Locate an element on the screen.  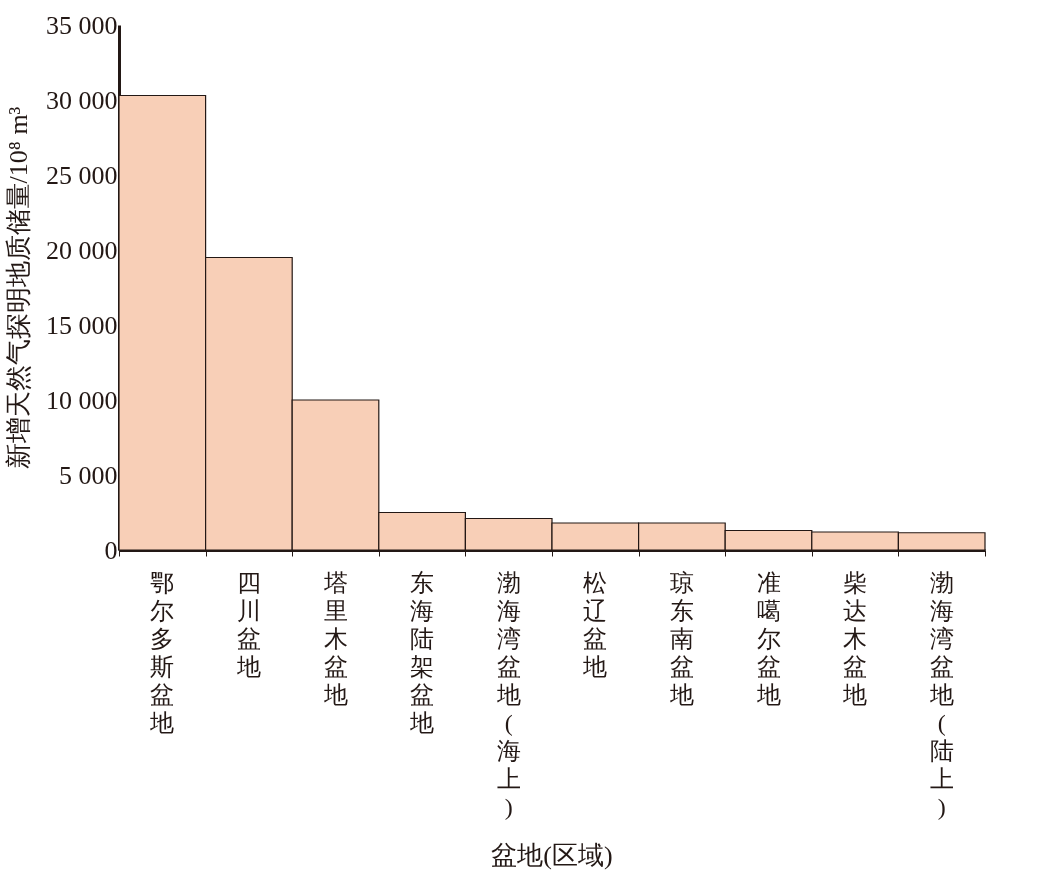
y-tick-label: 10 000 is located at coordinates (82, 400).